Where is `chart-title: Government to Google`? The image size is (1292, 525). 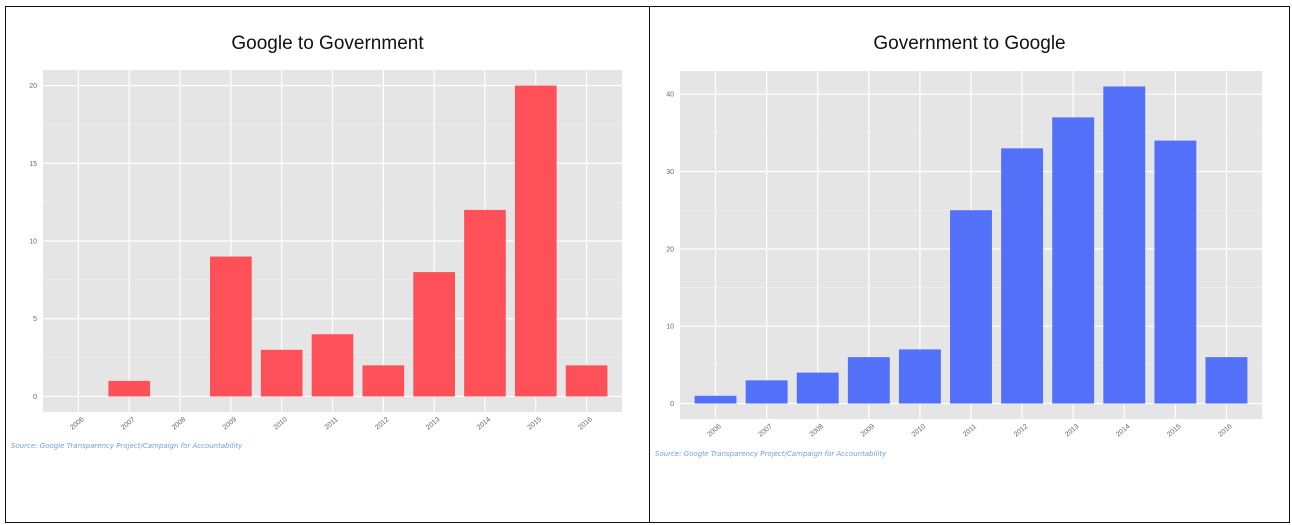
chart-title: Government to Google is located at coordinates (969, 43).